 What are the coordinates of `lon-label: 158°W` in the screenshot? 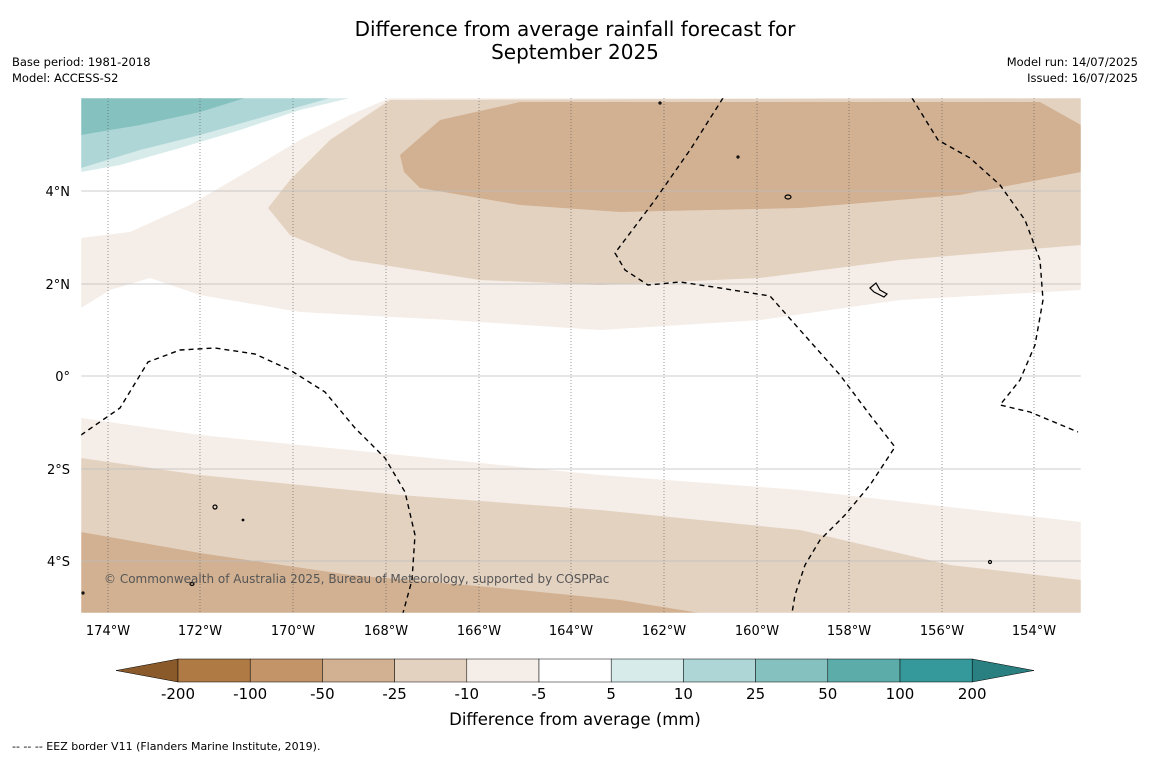 It's located at (849, 631).